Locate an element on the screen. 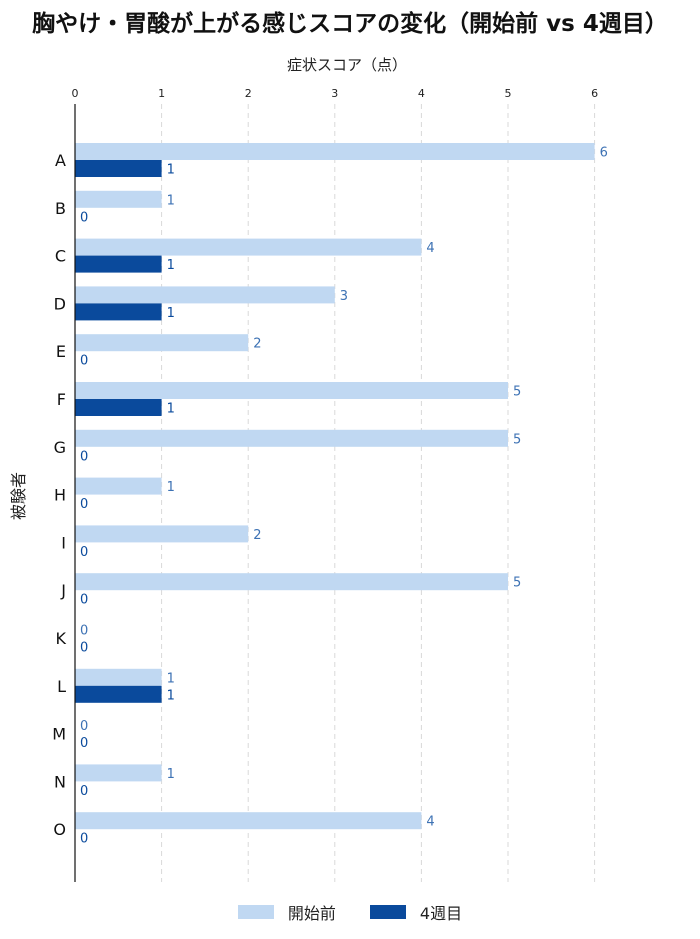 Image resolution: width=700 pixels, height=939 pixels. y-axis-label: 被験者 is located at coordinates (18, 496).